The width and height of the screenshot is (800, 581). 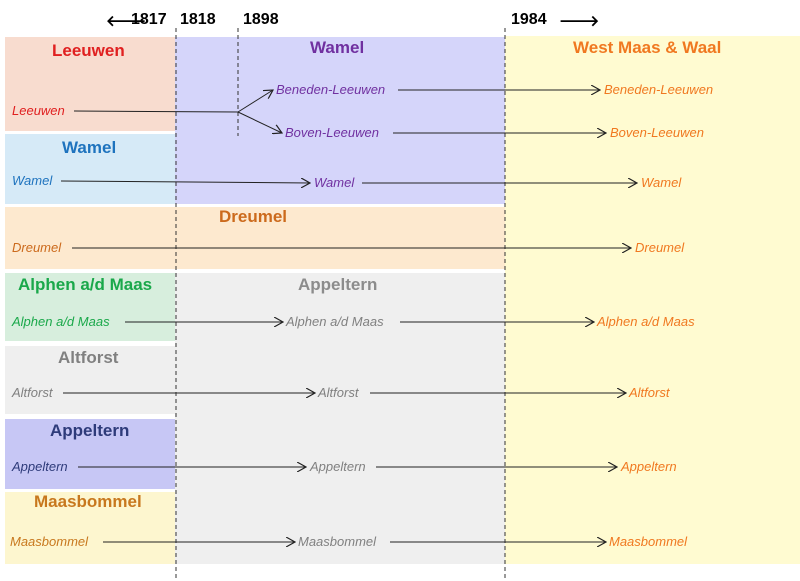 I want to click on altforst-title: Altforst, so click(x=88, y=357).